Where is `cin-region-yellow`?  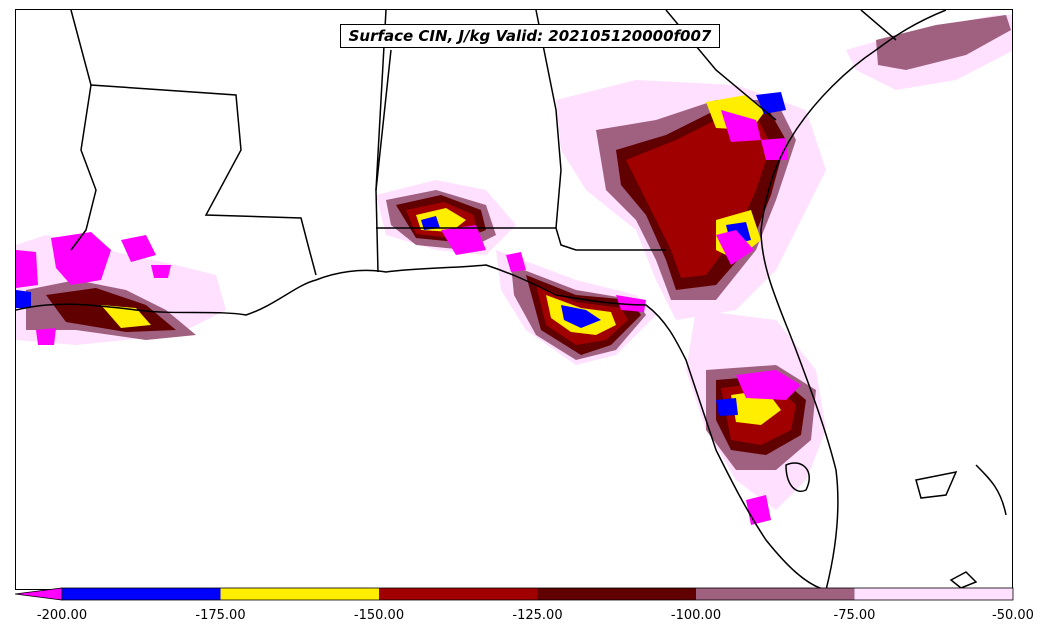
cin-region-yellow is located at coordinates (126, 316).